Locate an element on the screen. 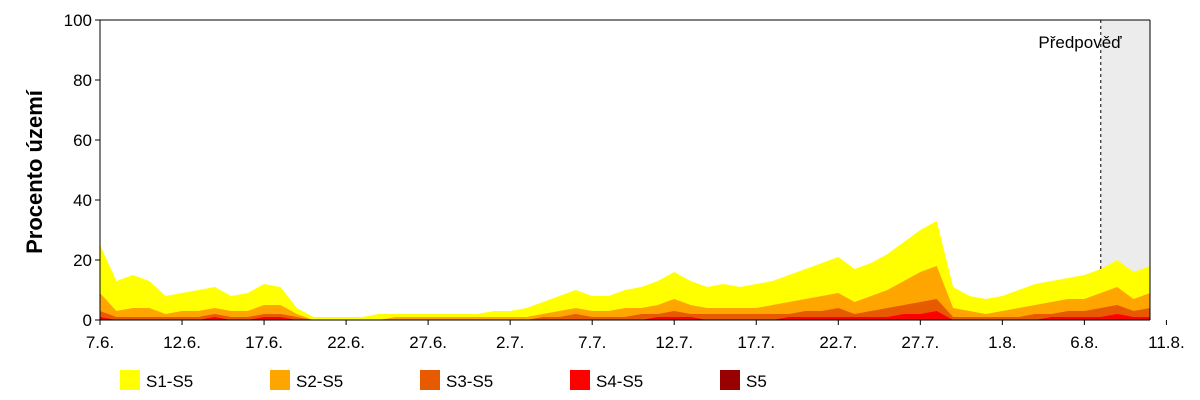  x-tick-label: 7.7. is located at coordinates (592, 342).